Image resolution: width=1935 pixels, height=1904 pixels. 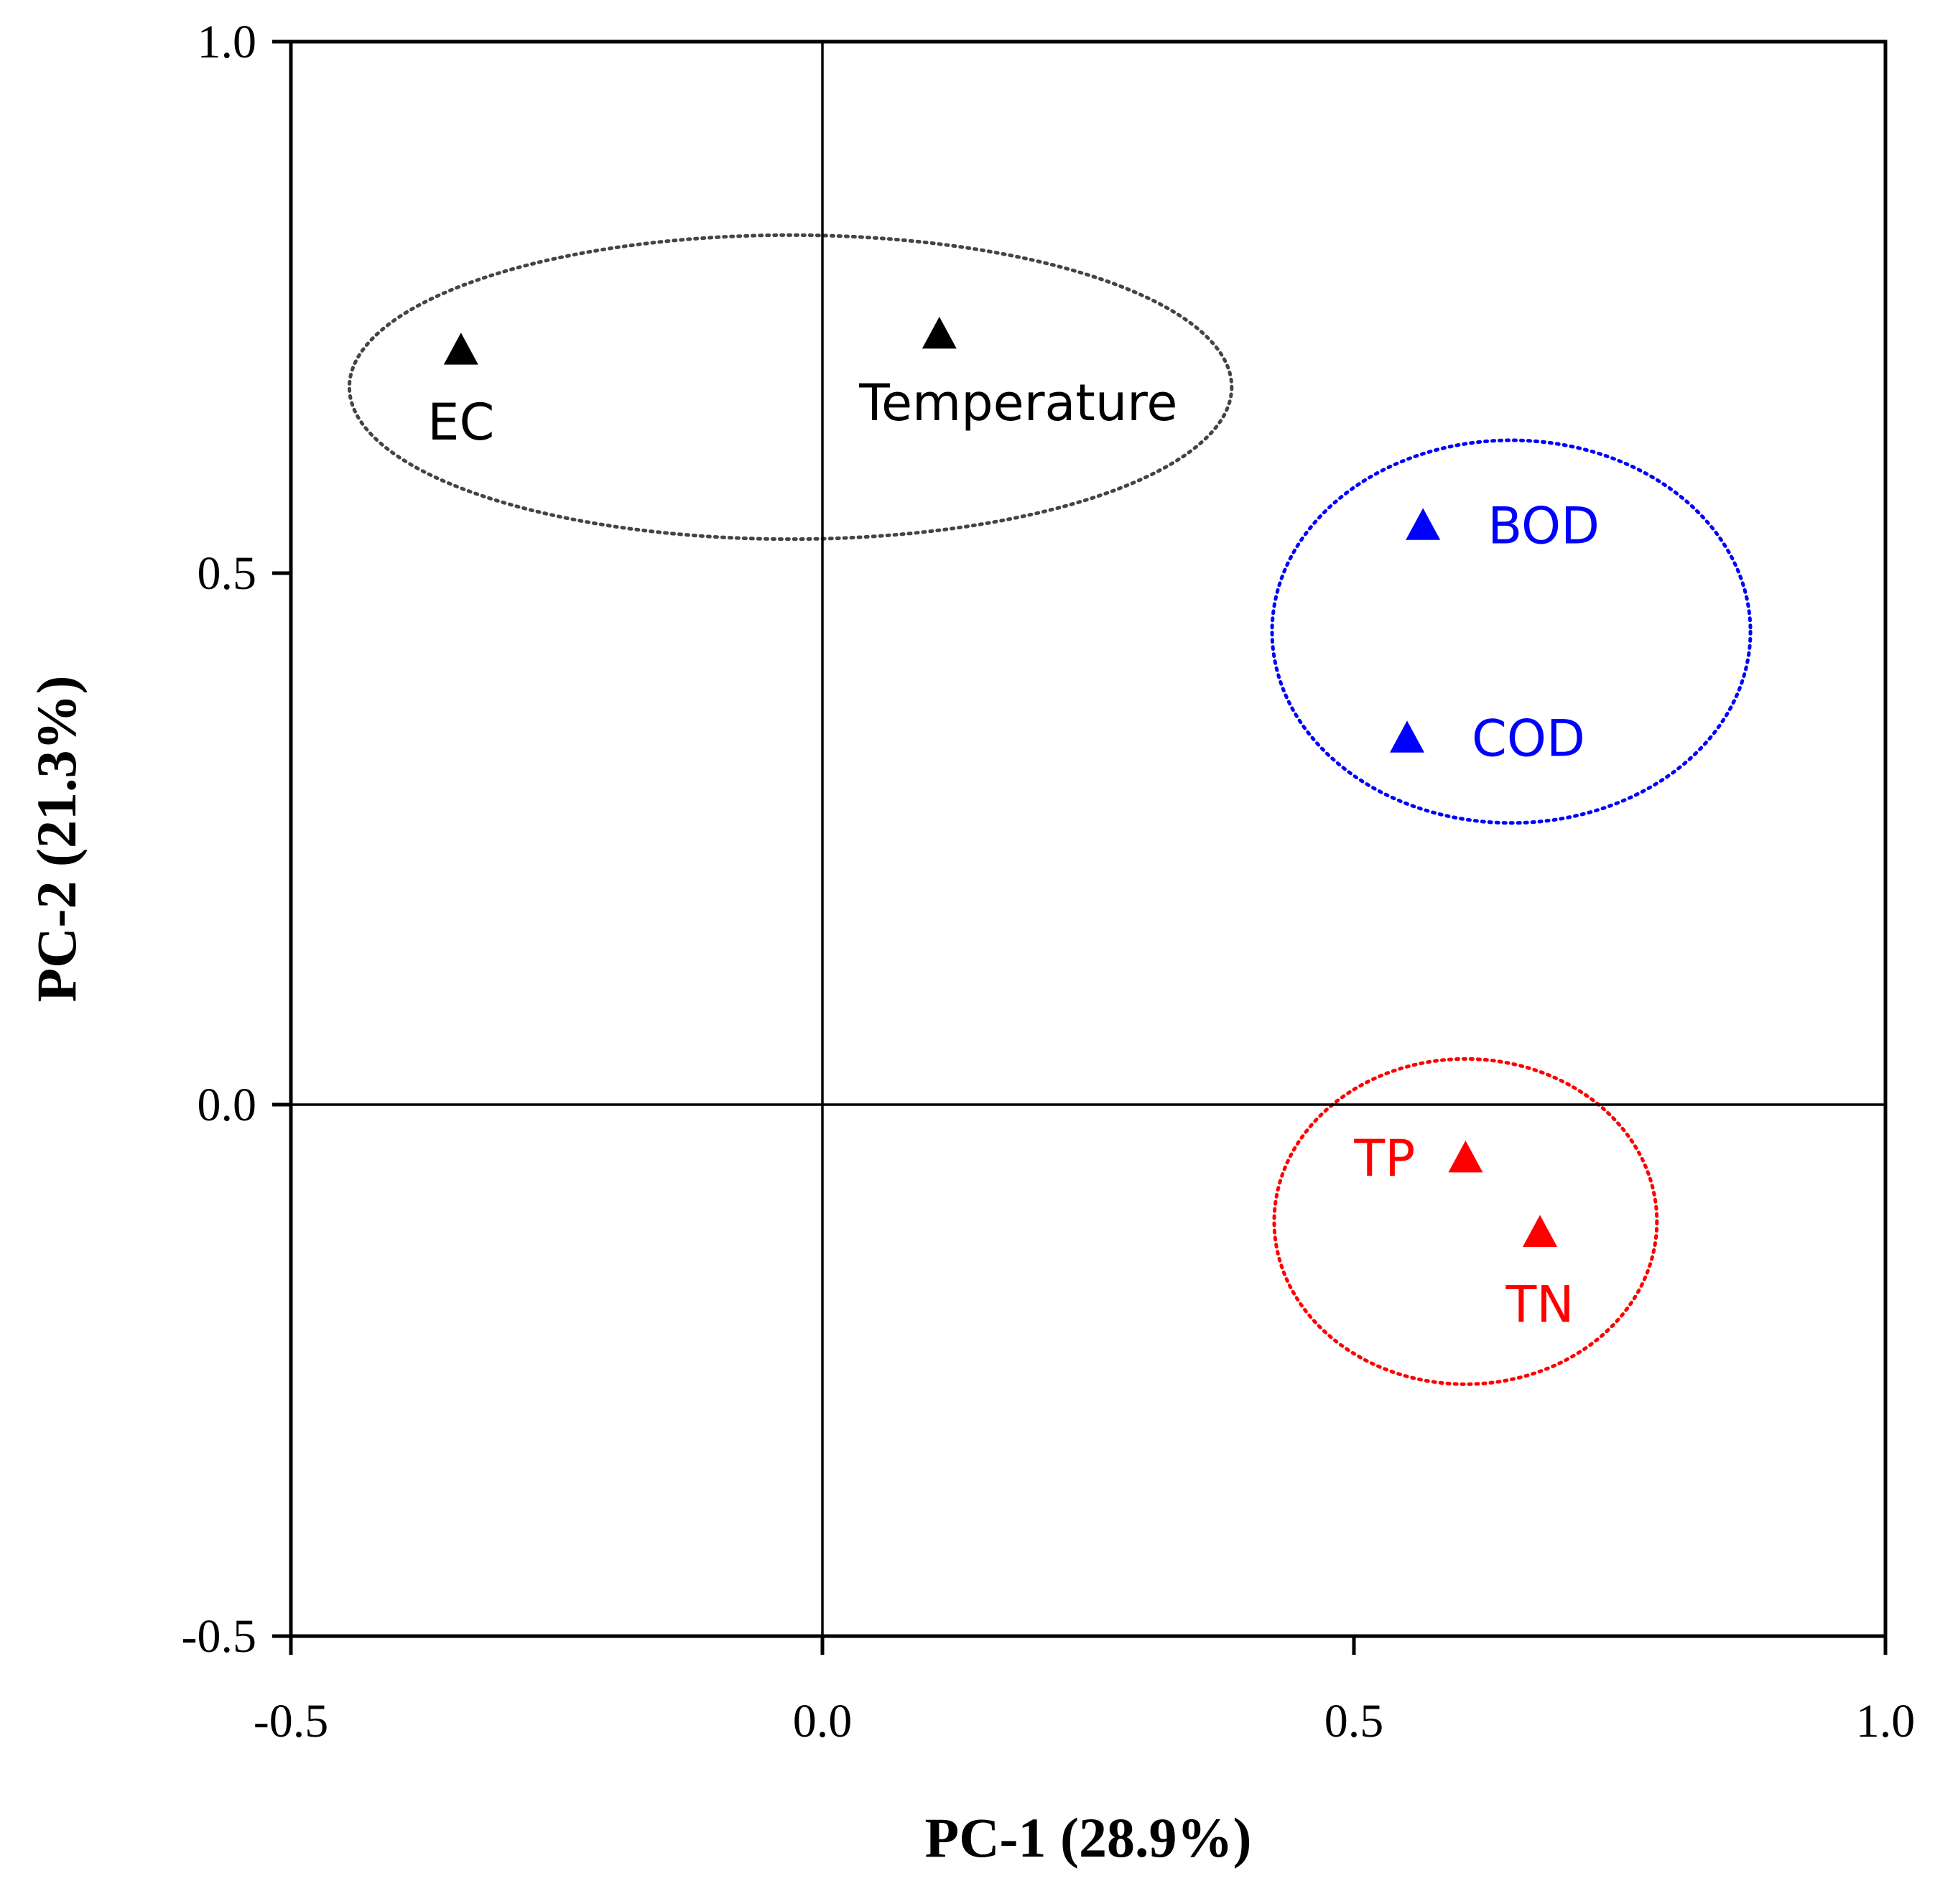 I want to click on y-axis-title: PC-2 (21.3%), so click(x=56, y=839).